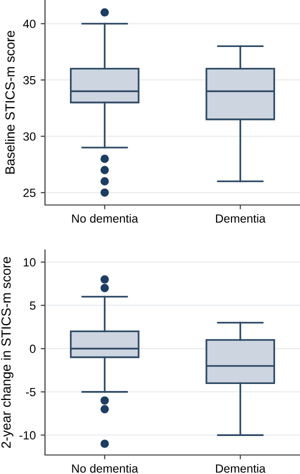 The image size is (300, 474). Describe the element at coordinates (7, 352) in the screenshot. I see `y-axis-title: 2-year change in STICS-m score` at that location.